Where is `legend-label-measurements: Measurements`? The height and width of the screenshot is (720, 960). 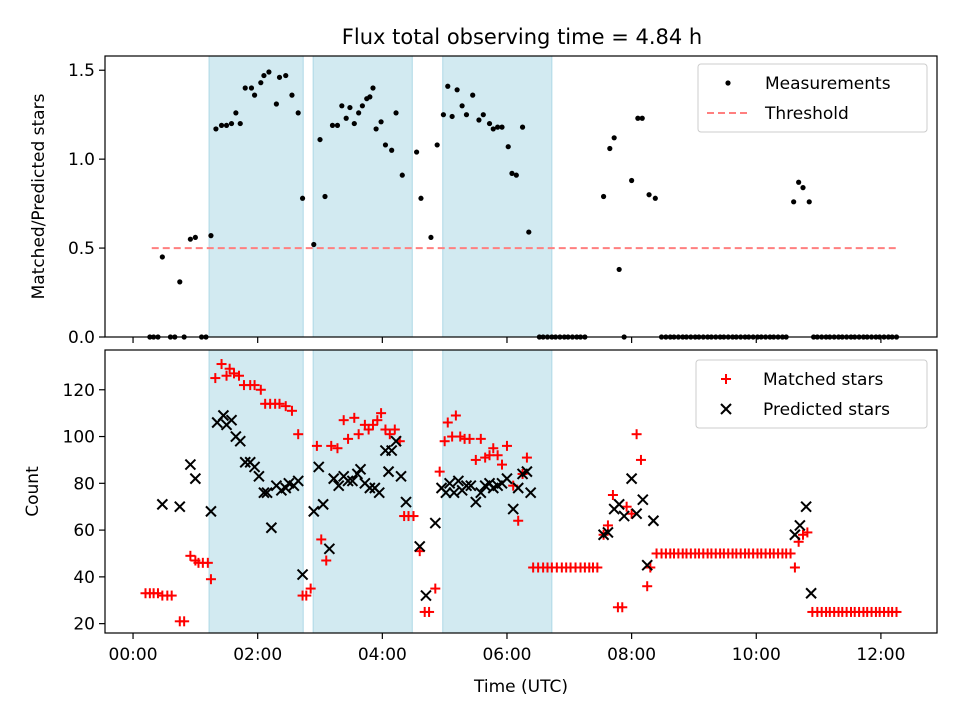 legend-label-measurements: Measurements is located at coordinates (828, 84).